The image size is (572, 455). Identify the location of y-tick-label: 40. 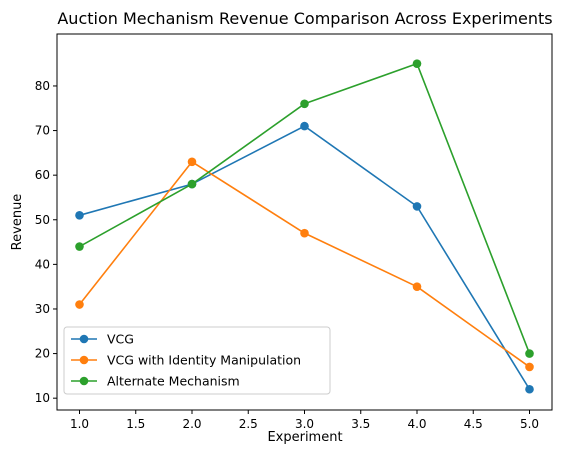
(42, 264).